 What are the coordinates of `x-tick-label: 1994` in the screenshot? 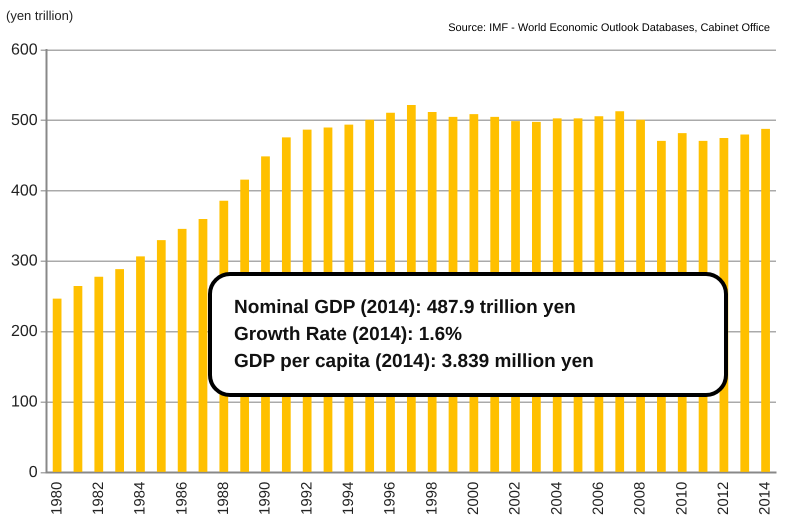 It's located at (348, 499).